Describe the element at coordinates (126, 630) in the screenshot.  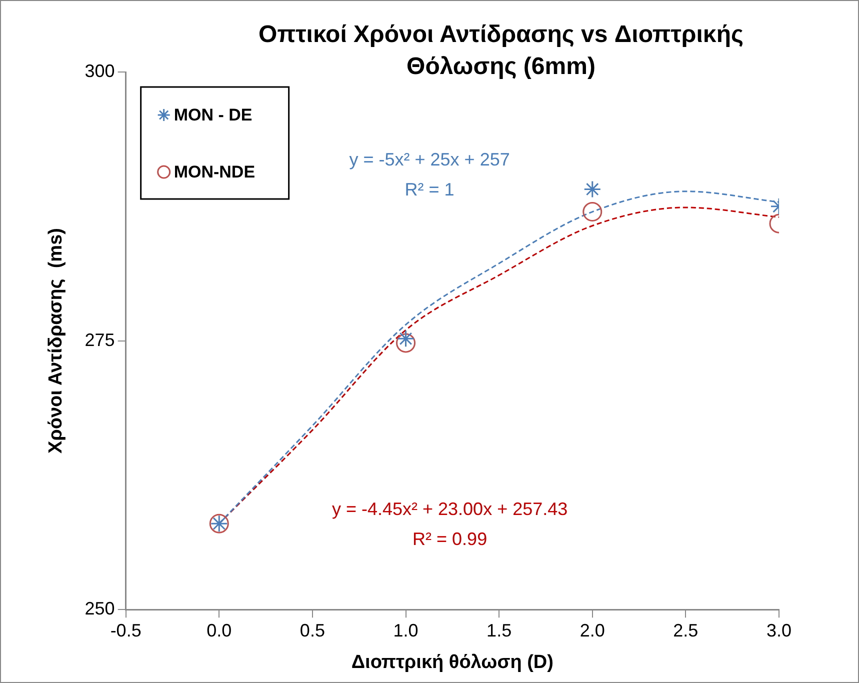
I see `x-tick-label: -0.5` at that location.